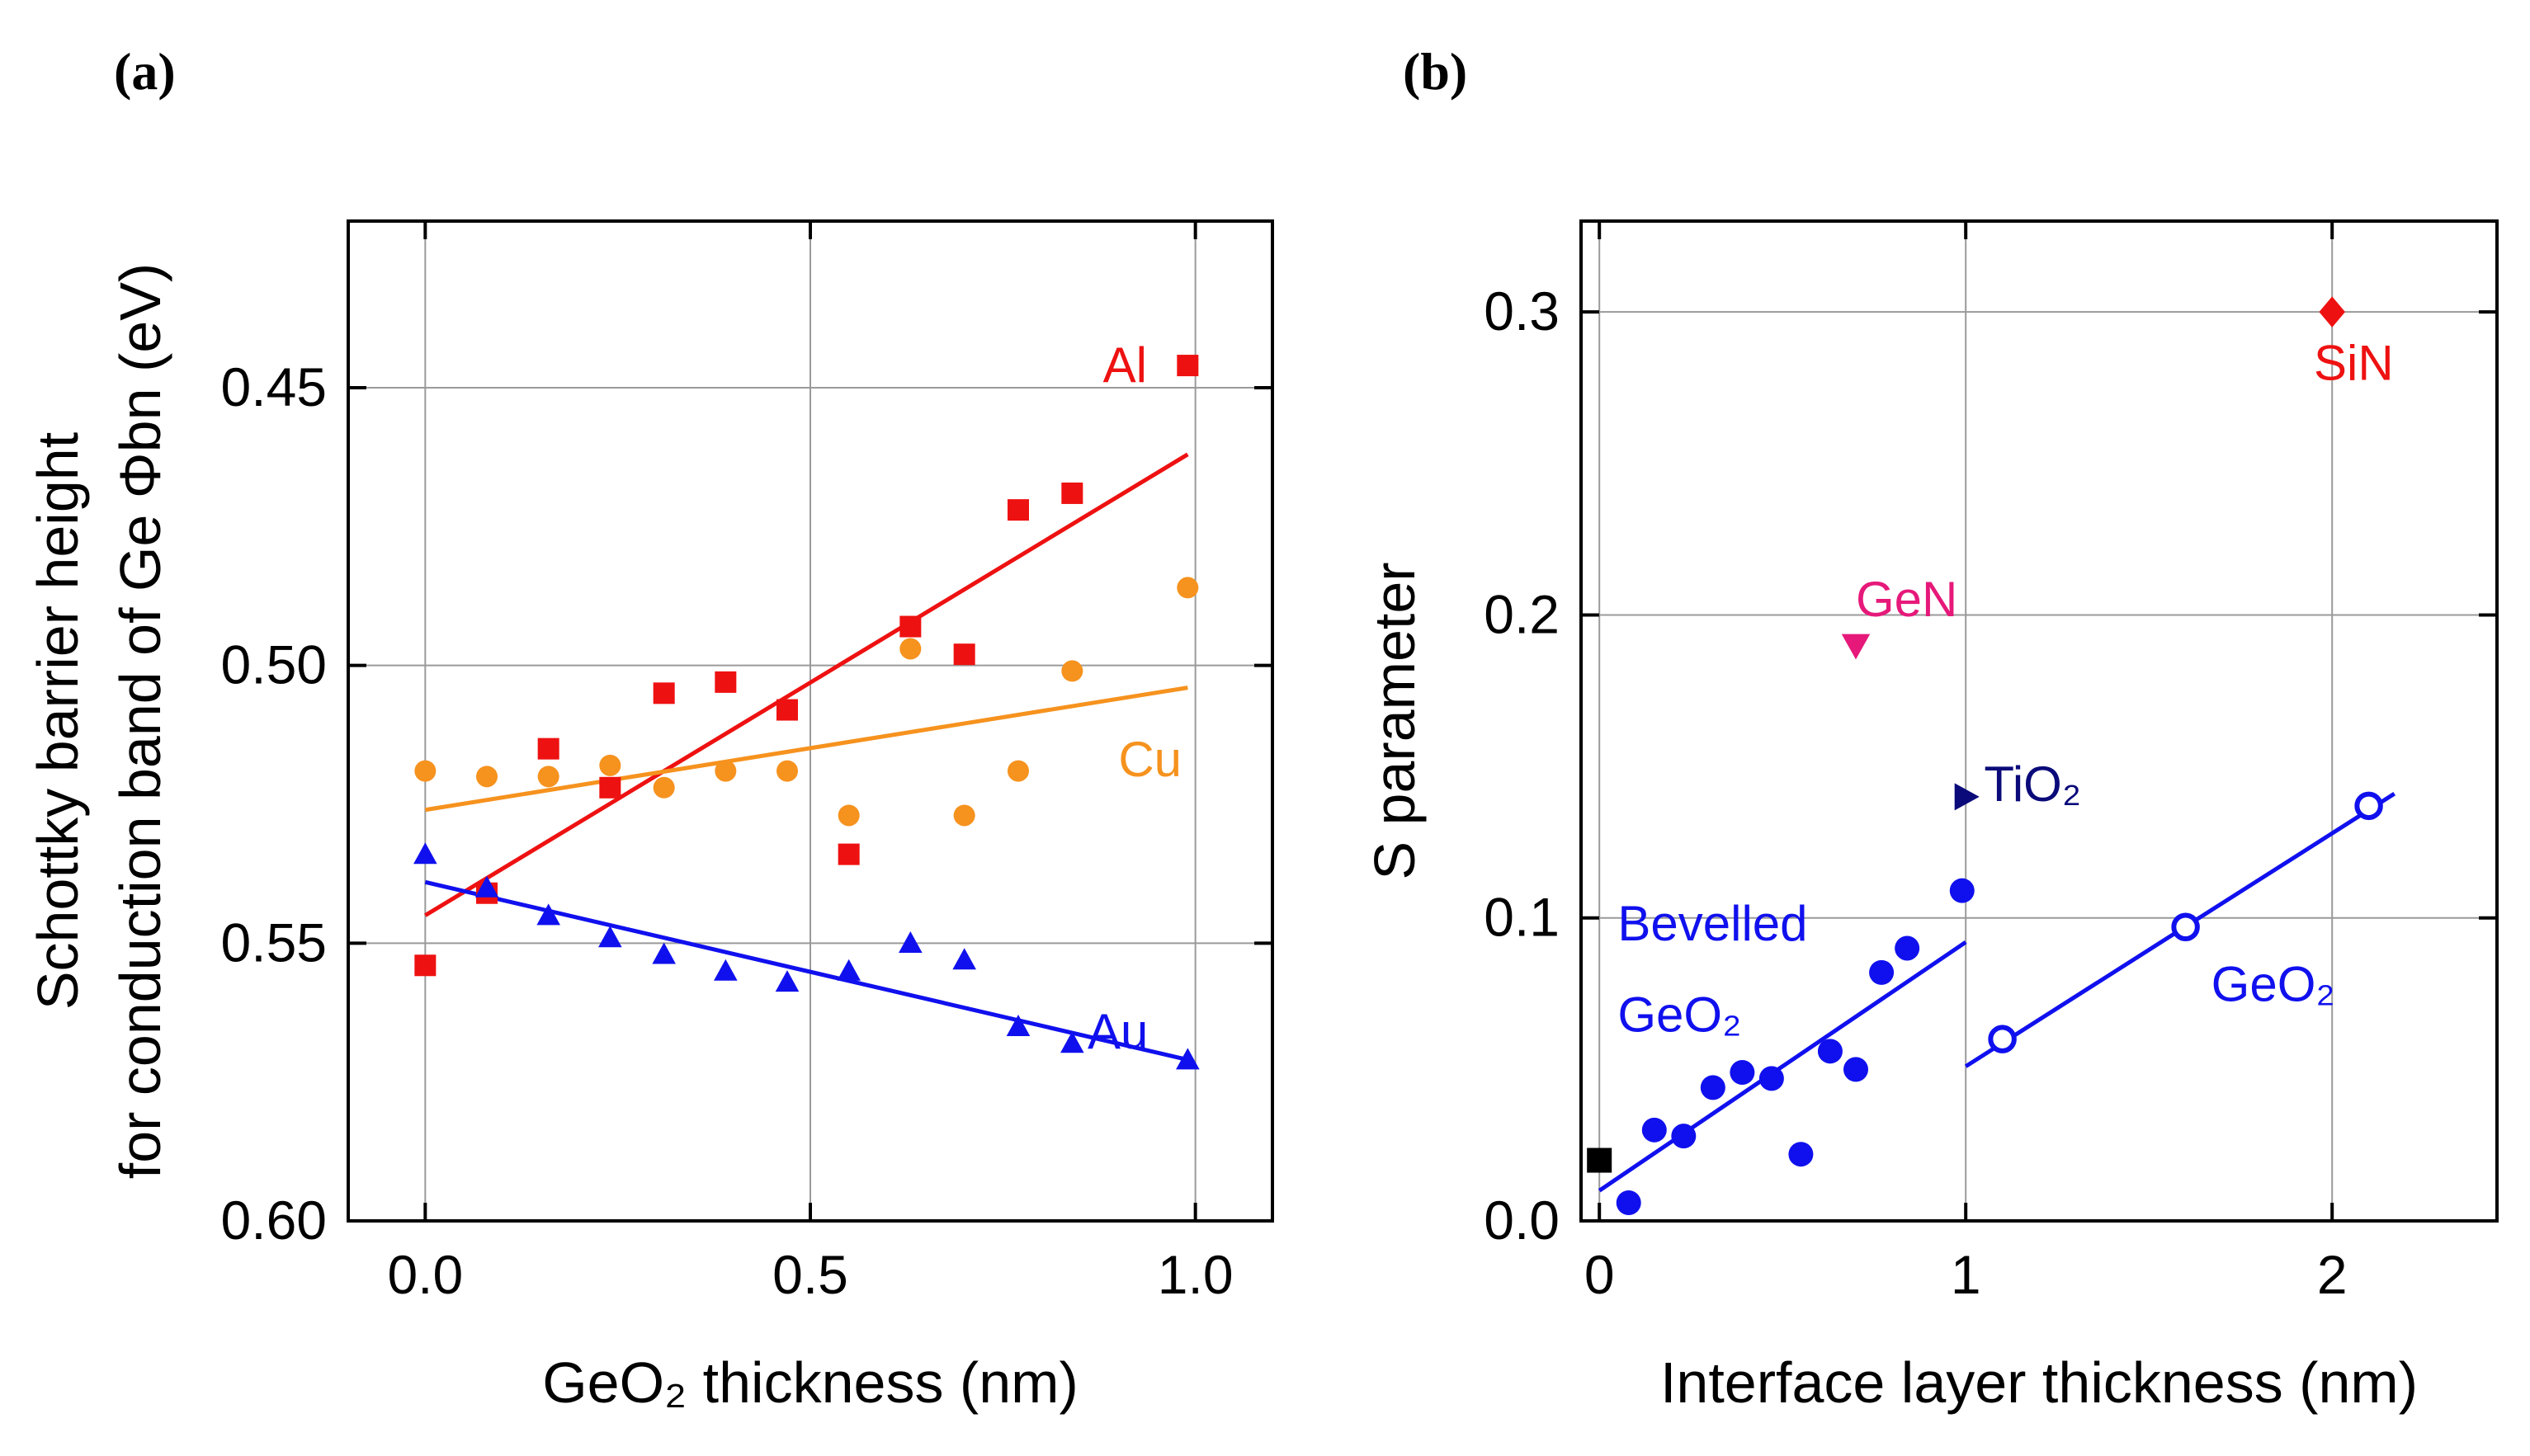 This screenshot has width=2530, height=1456. What do you see at coordinates (274, 386) in the screenshot?
I see `y-tick-label: 0.45` at bounding box center [274, 386].